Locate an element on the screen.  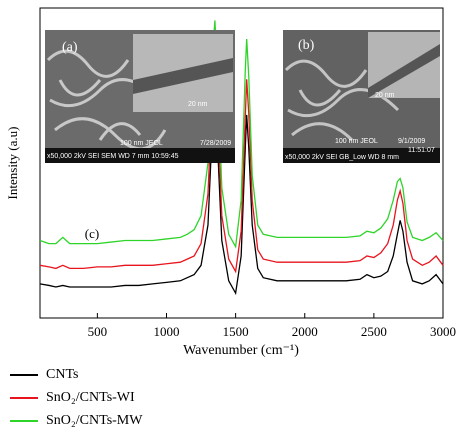
legend-label: SnO₂/CNTs-WI is located at coordinates (90, 397).